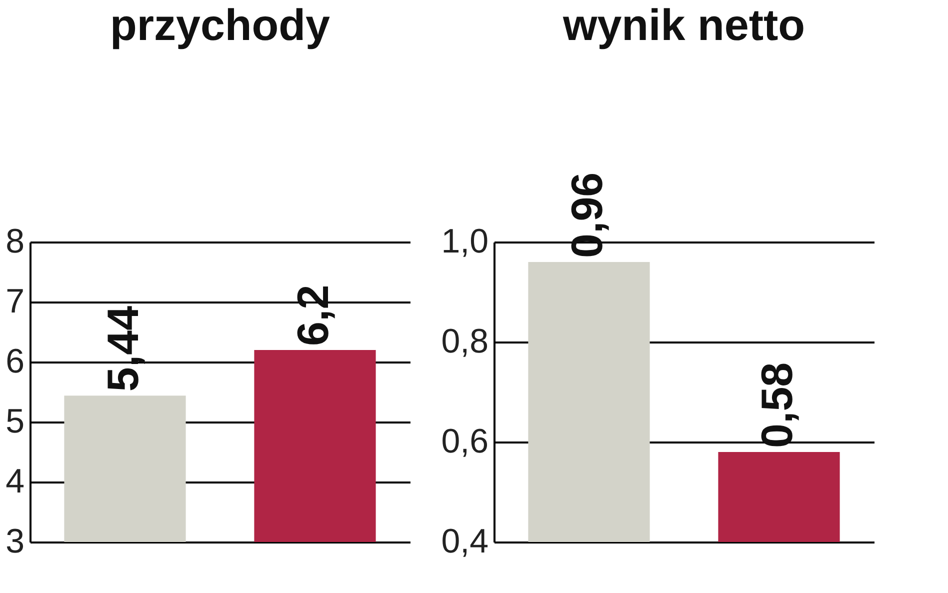 The width and height of the screenshot is (948, 593). Describe the element at coordinates (15, 481) in the screenshot. I see `y-tick-label: 4` at that location.